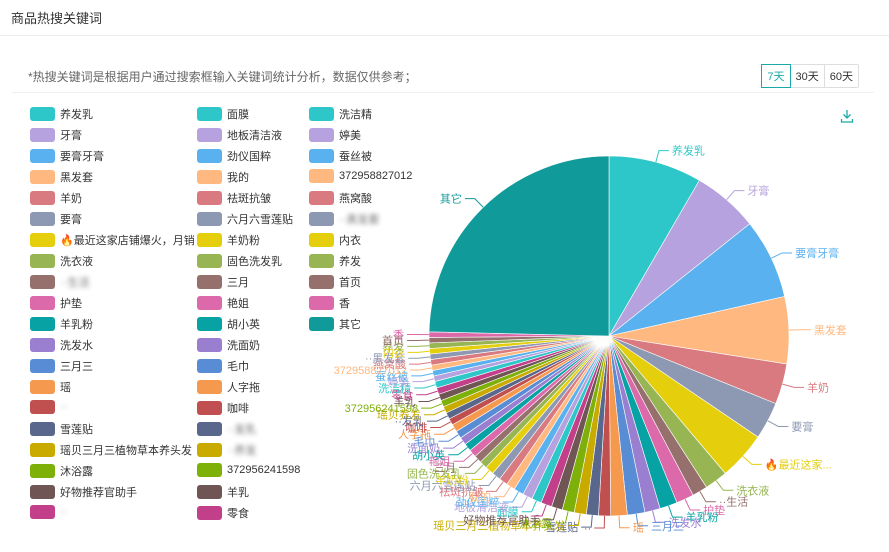 This screenshot has width=889, height=552. I want to click on legend-item: 牙膏, so click(56, 135).